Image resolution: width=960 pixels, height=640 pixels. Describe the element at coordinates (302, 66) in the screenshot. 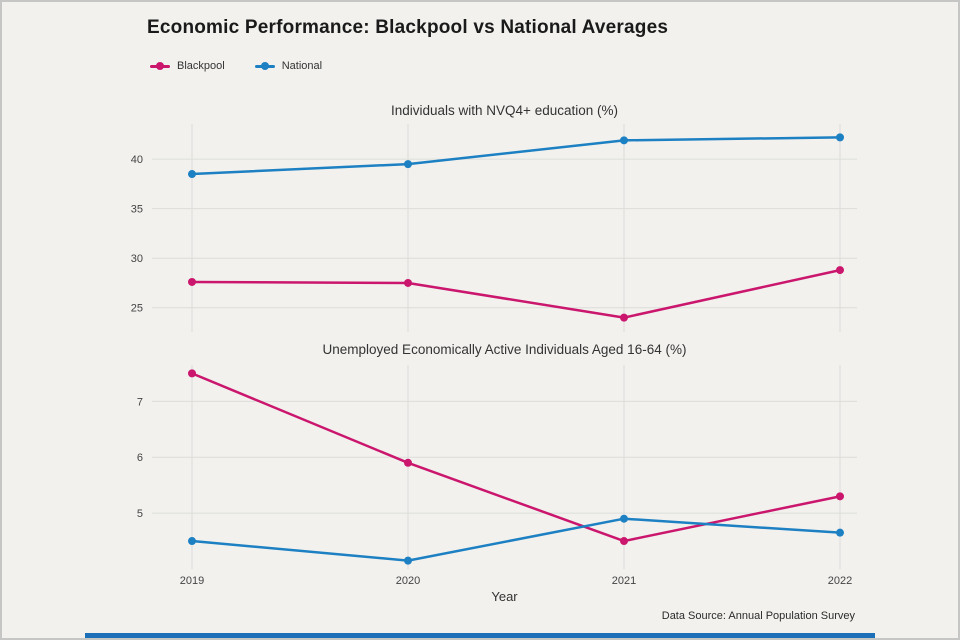

I see `legend-label-national: National` at that location.